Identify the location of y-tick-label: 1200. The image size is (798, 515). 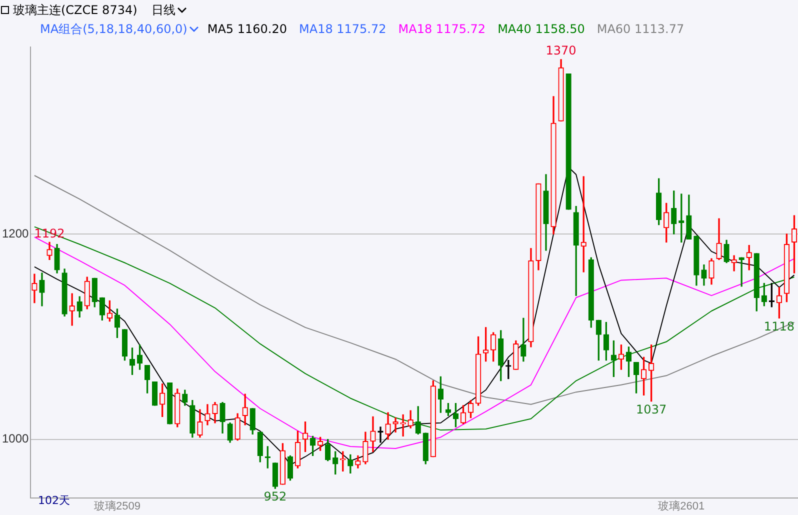
(16, 233).